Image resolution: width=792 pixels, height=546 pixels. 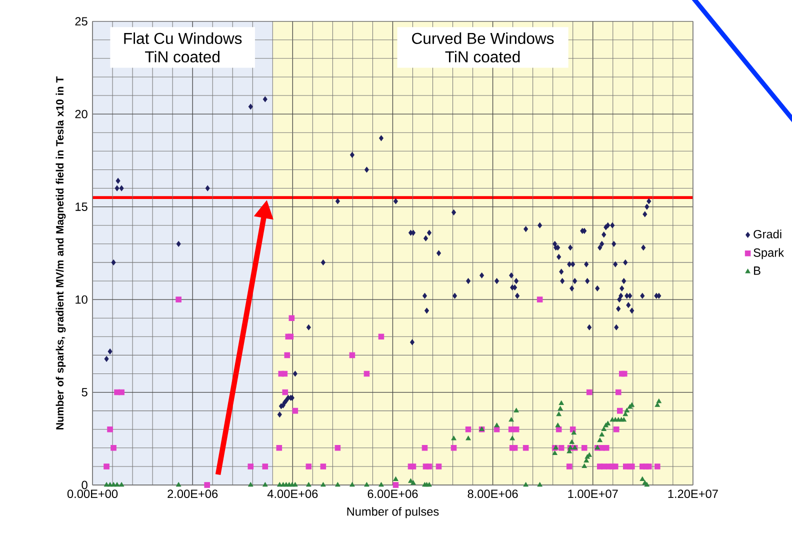 I want to click on x-tick-label: 4.00E+06, so click(x=292, y=494).